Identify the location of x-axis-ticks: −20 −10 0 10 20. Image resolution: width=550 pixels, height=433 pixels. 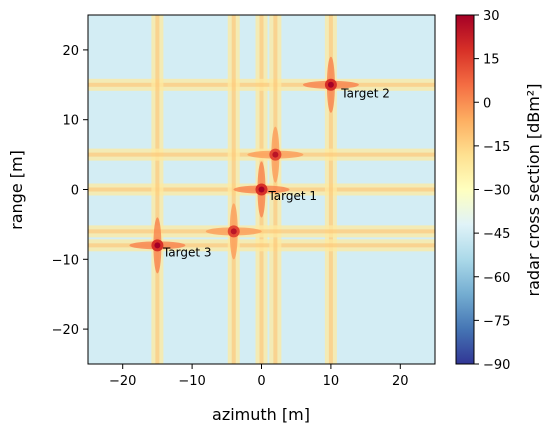
(259, 376).